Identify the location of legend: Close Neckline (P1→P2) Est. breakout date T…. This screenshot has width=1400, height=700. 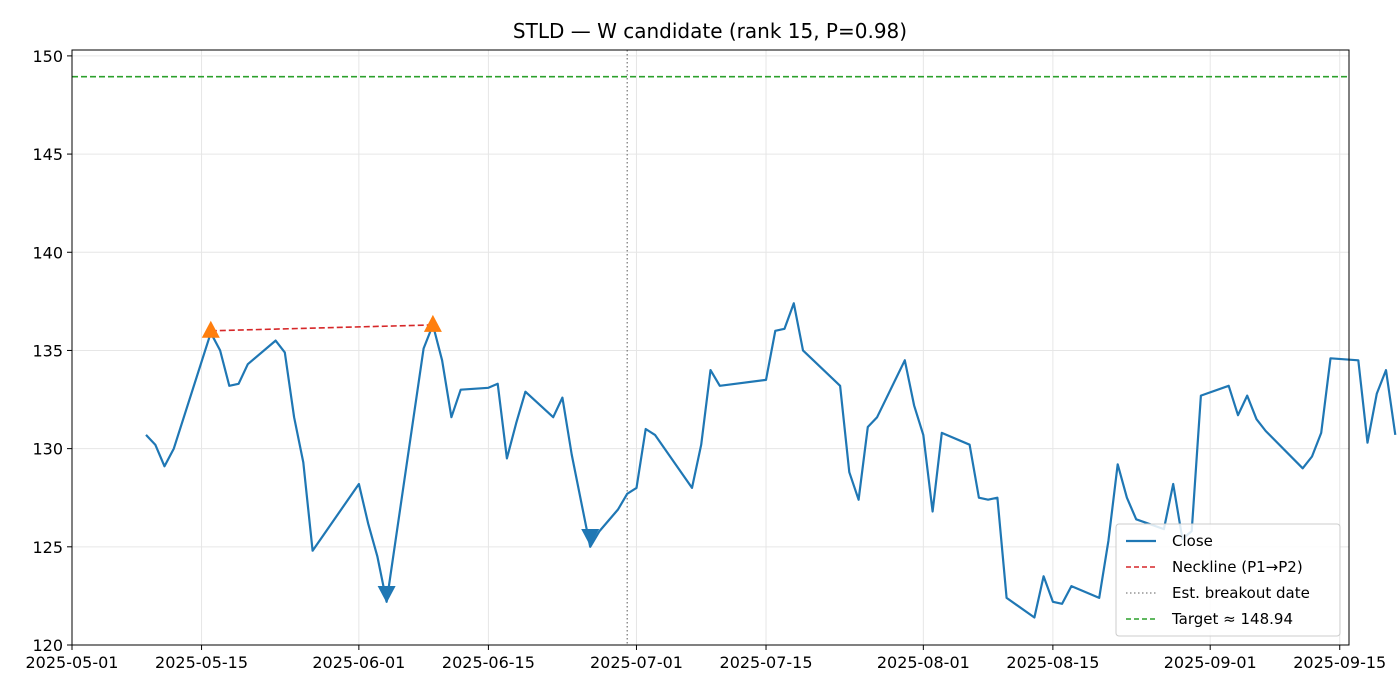
(1228, 580).